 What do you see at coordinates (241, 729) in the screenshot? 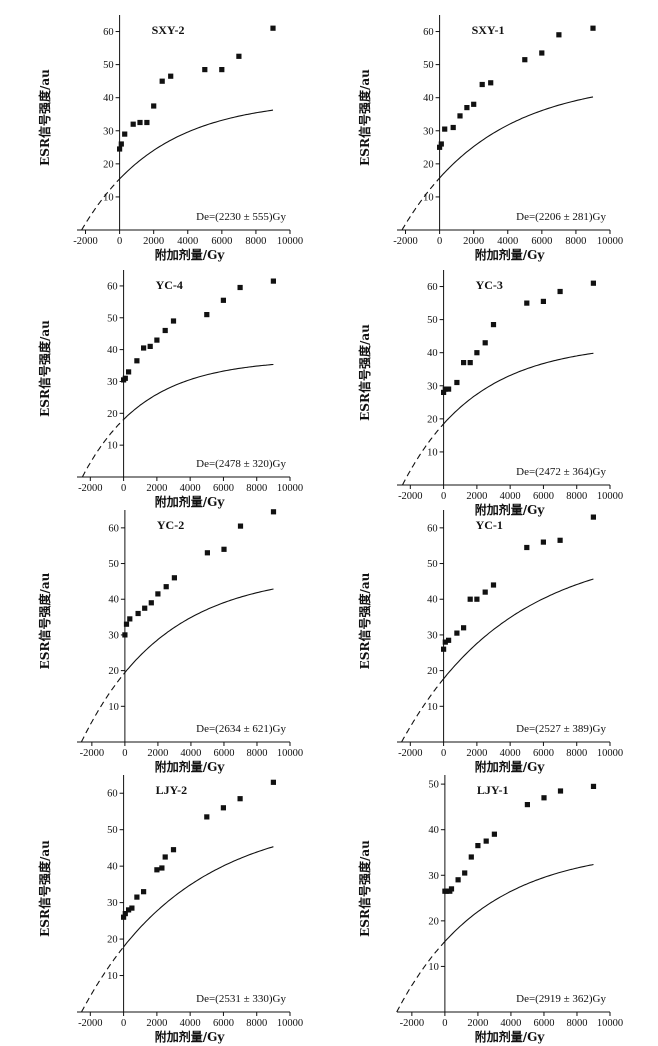
I see `de-annotation: De=(2634 ± 621)Gy` at bounding box center [241, 729].